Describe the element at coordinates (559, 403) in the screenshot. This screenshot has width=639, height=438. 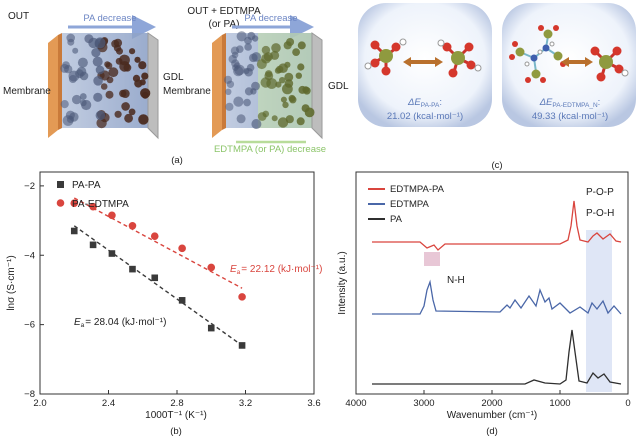
I see `x-tick-label: 1000` at that location.